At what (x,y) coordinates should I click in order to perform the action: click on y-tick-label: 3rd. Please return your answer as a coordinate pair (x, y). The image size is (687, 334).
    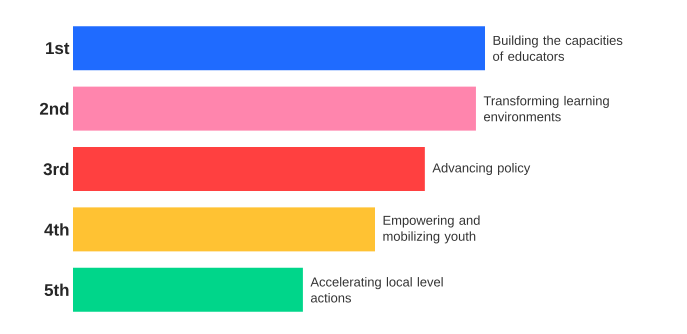
    Looking at the image, I should click on (56, 169).